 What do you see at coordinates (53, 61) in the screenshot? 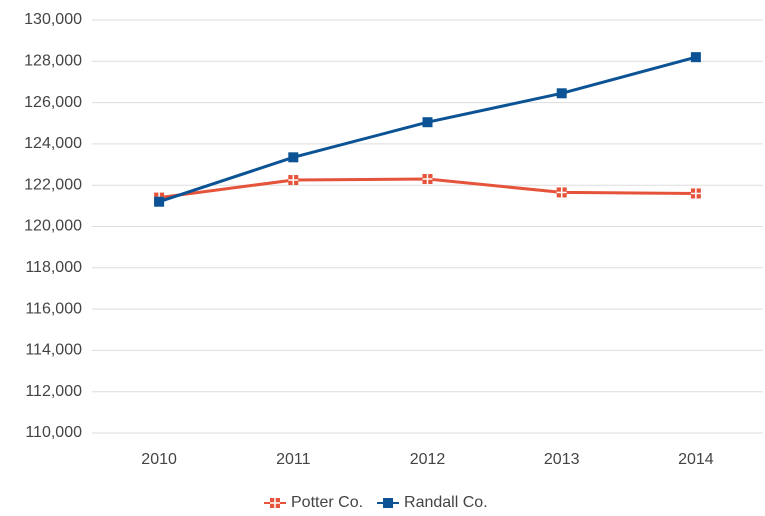
I see `y-tick-label: 128,000` at bounding box center [53, 61].